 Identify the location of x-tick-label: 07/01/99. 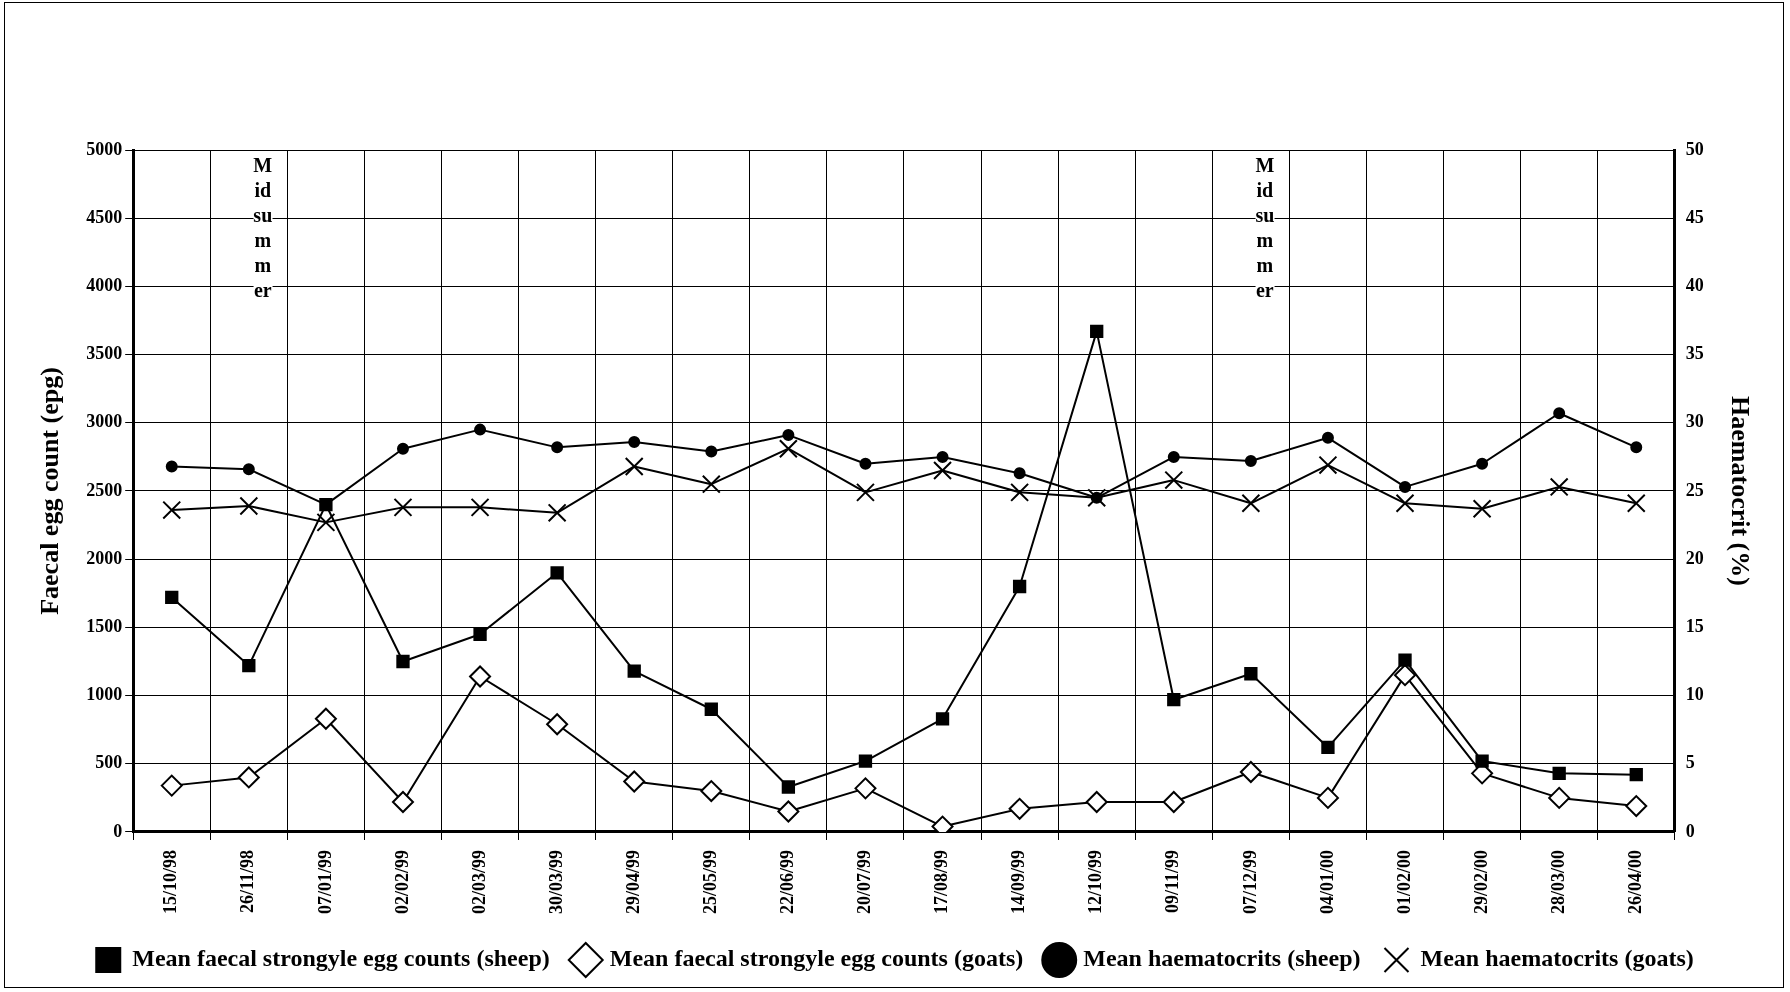
(324, 882).